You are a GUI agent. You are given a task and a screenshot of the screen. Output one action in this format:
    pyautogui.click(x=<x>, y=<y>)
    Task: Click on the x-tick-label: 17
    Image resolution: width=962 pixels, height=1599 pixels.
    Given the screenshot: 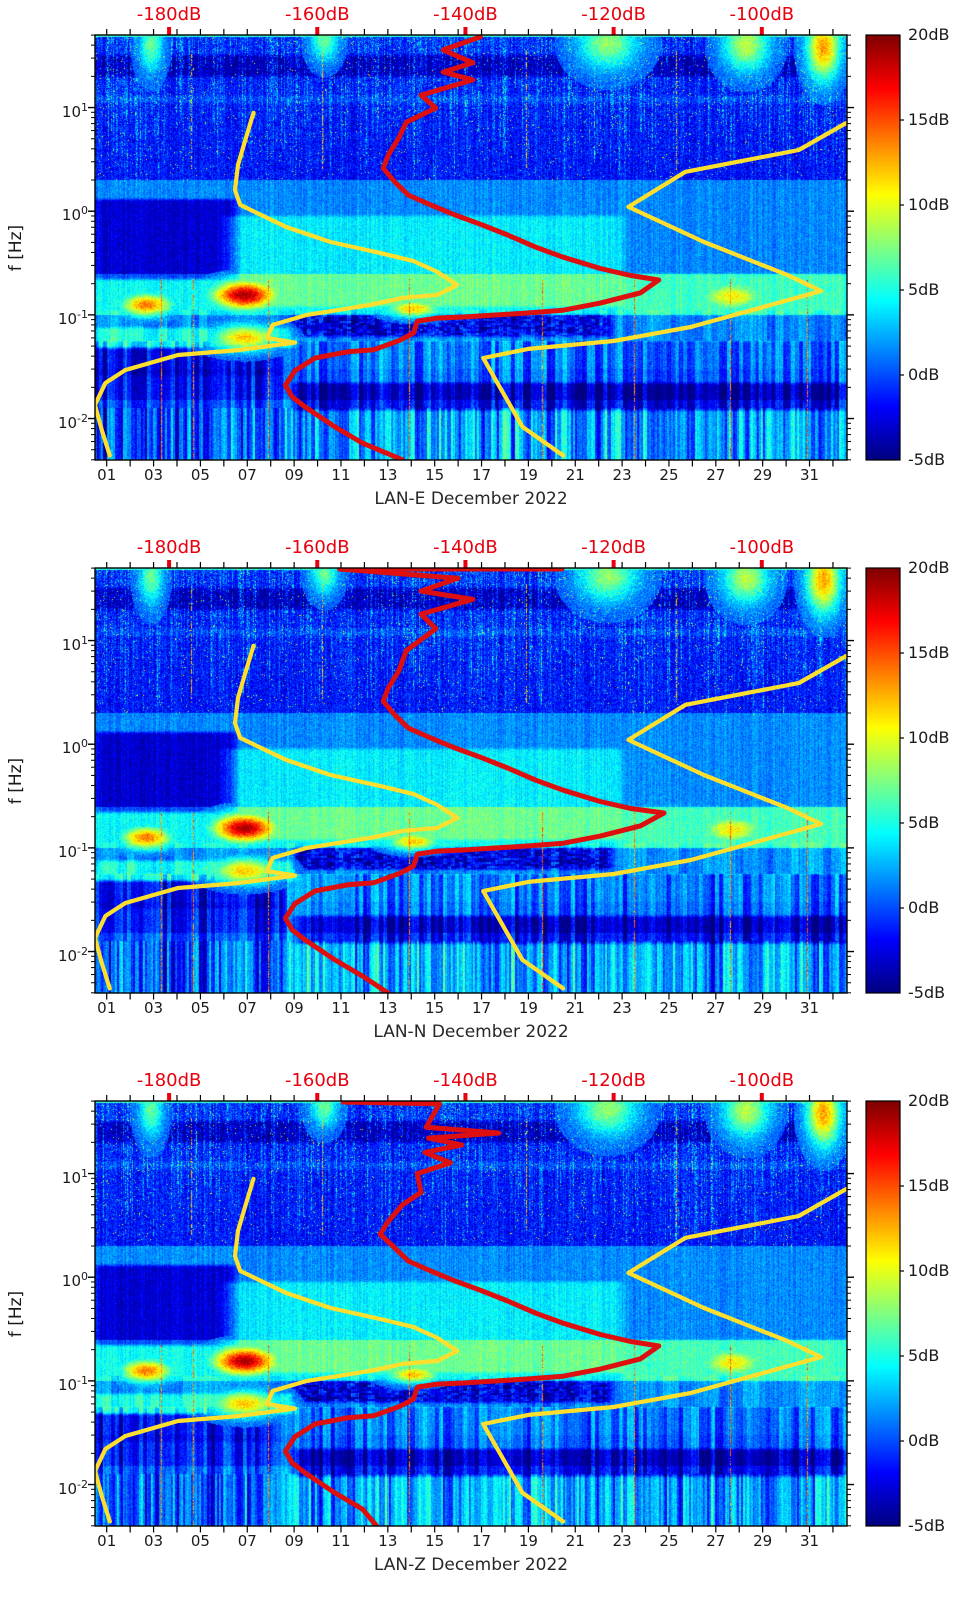 What is the action you would take?
    pyautogui.click(x=481, y=1541)
    